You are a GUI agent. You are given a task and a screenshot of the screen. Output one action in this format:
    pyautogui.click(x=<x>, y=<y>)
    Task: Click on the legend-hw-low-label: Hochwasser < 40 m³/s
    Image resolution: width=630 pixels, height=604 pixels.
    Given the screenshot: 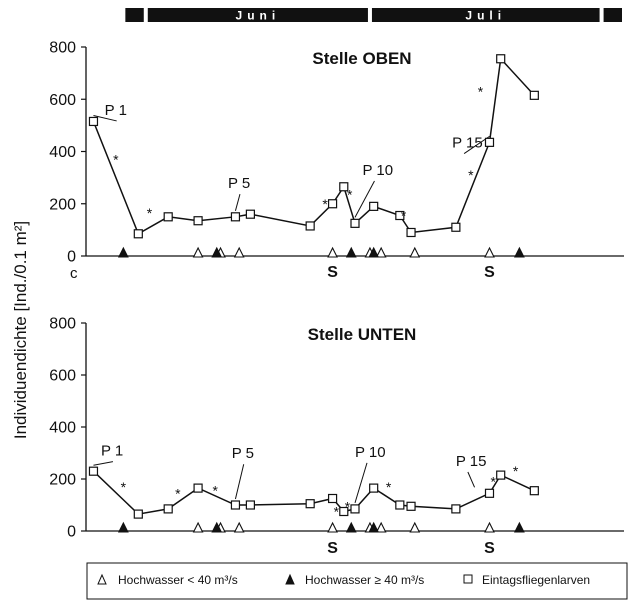 What is the action you would take?
    pyautogui.click(x=178, y=580)
    